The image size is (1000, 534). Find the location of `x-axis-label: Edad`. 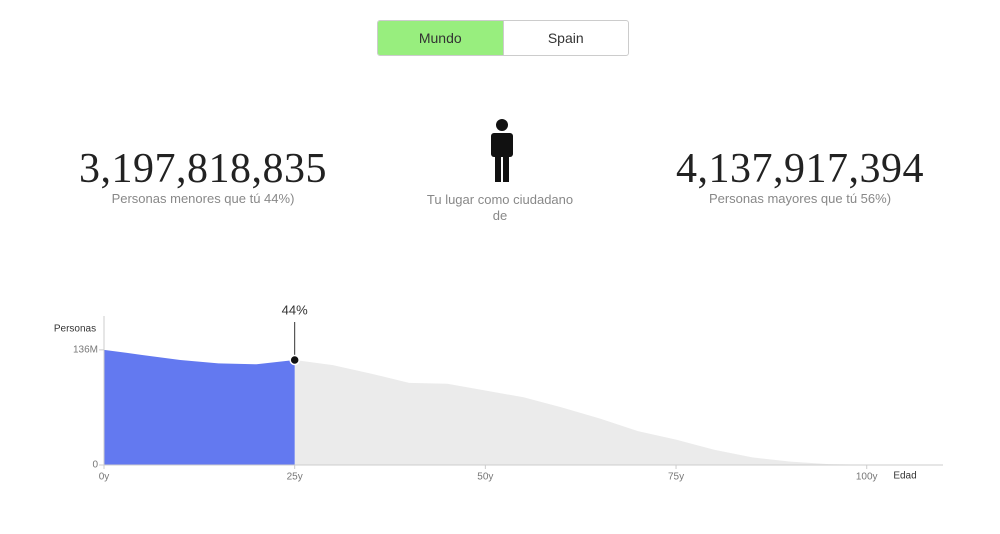

x-axis-label: Edad is located at coordinates (904, 476).